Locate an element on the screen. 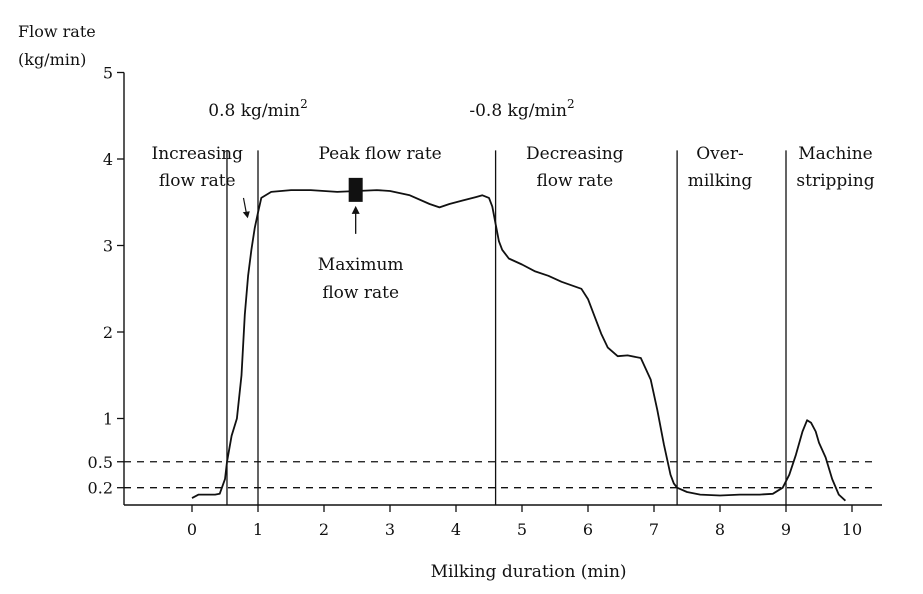 The image size is (923, 594). x-tick-label: 10 is located at coordinates (852, 529).